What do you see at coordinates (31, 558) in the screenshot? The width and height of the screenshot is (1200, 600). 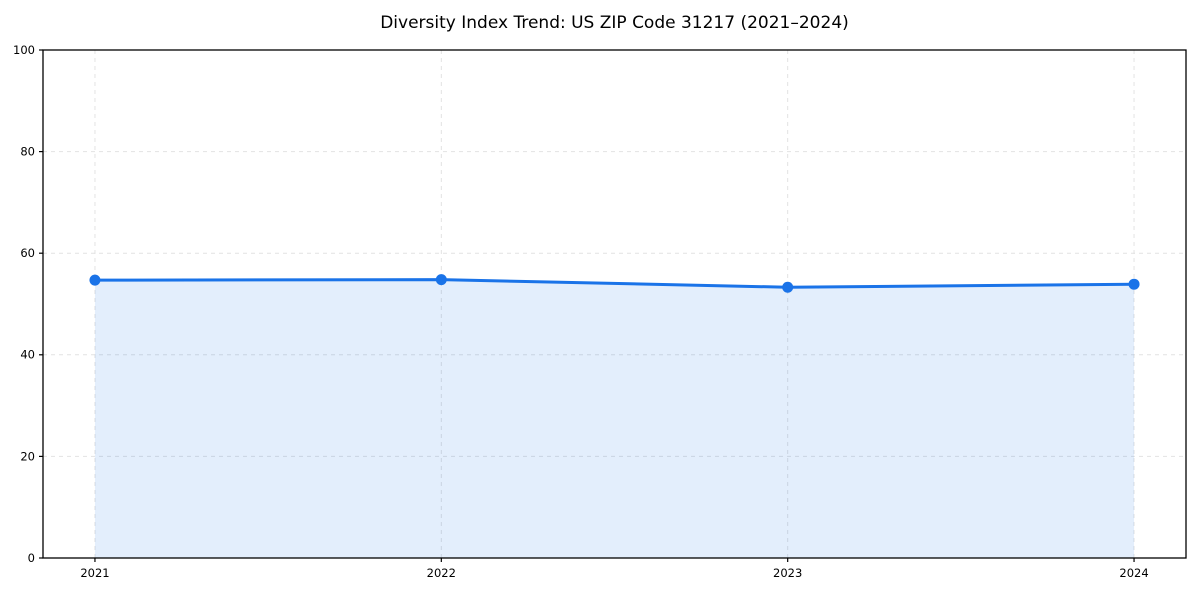 I see `y-tick-label: 0` at bounding box center [31, 558].